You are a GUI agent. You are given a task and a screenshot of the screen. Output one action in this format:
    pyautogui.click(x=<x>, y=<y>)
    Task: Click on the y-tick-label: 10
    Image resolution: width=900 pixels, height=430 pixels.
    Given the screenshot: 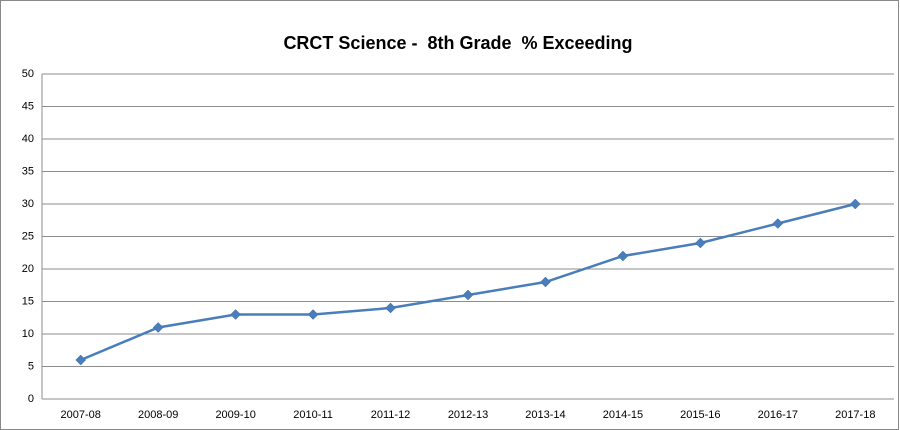 What is the action you would take?
    pyautogui.click(x=28, y=334)
    